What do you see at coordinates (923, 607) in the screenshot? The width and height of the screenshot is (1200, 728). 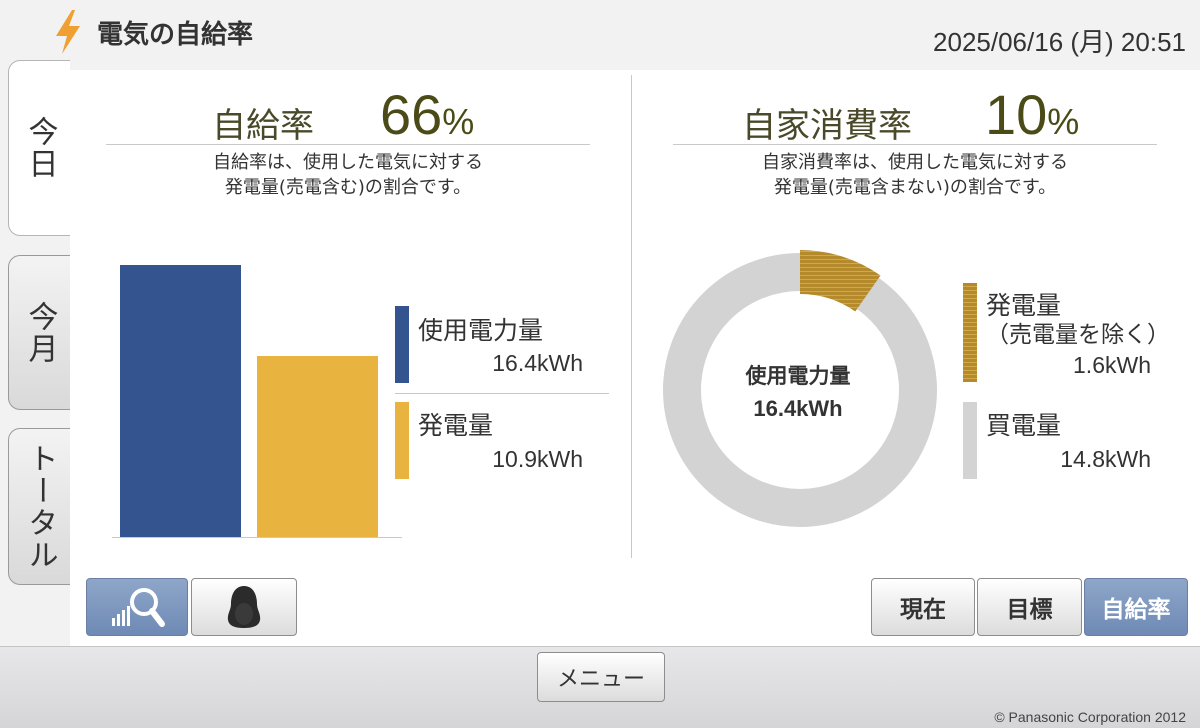 I see `mode-current-button: 現在` at bounding box center [923, 607].